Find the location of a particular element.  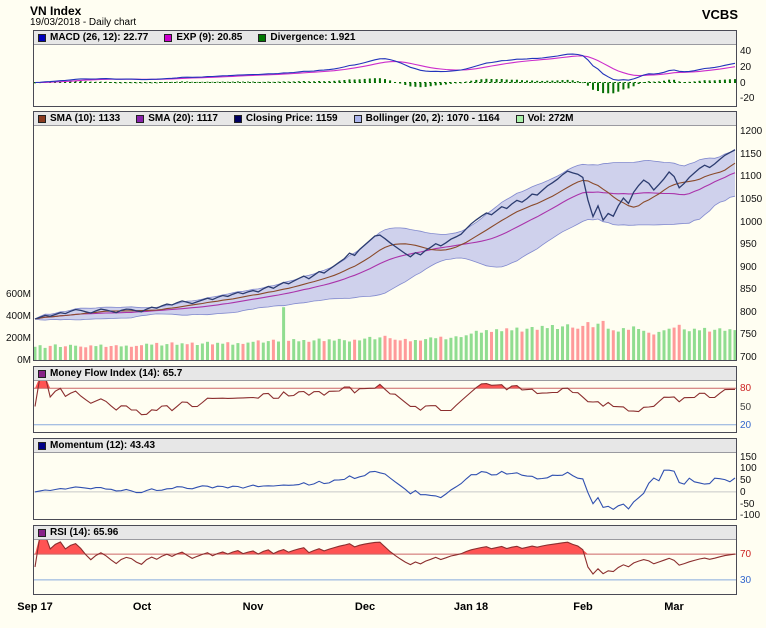

momentum-panel: Momentum (12): 43.43 is located at coordinates (385, 479).